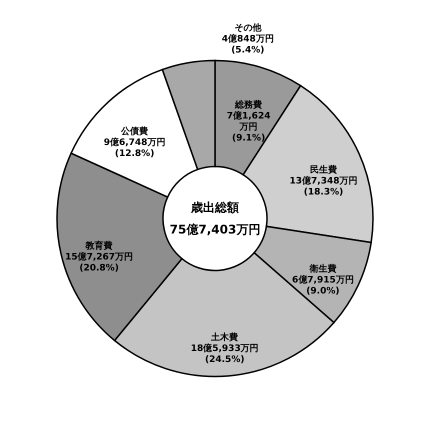 This screenshot has height=437, width=430. Describe the element at coordinates (98, 245) in the screenshot. I see `slice-label: 教育費` at that location.